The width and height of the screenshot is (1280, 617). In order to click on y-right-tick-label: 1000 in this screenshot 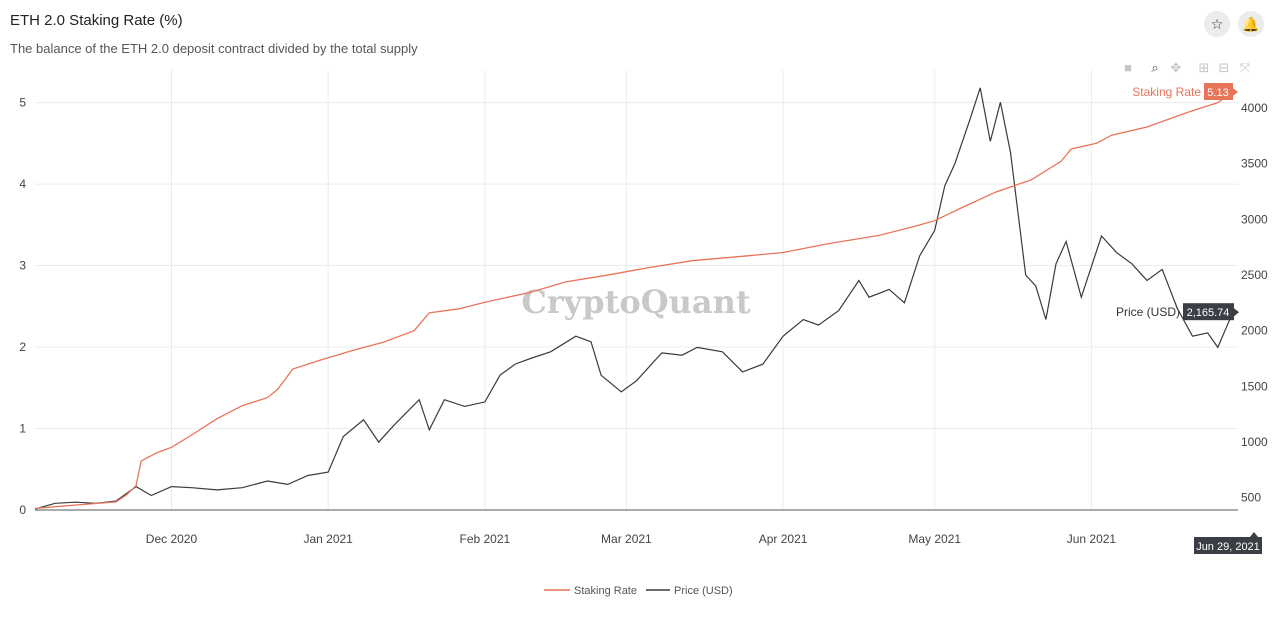, I will do `click(1254, 442)`.